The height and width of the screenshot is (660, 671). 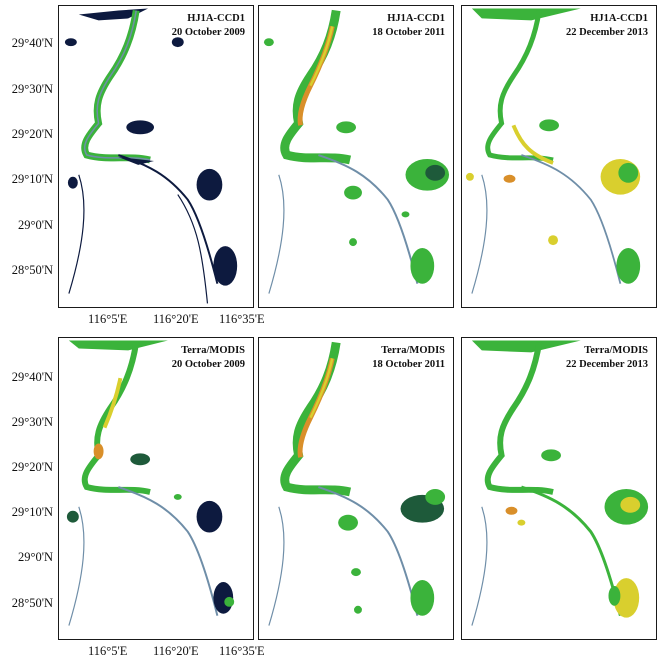 What do you see at coordinates (408, 358) in the screenshot?
I see `panel-title: Terra/MODIS 18 October 2011` at bounding box center [408, 358].